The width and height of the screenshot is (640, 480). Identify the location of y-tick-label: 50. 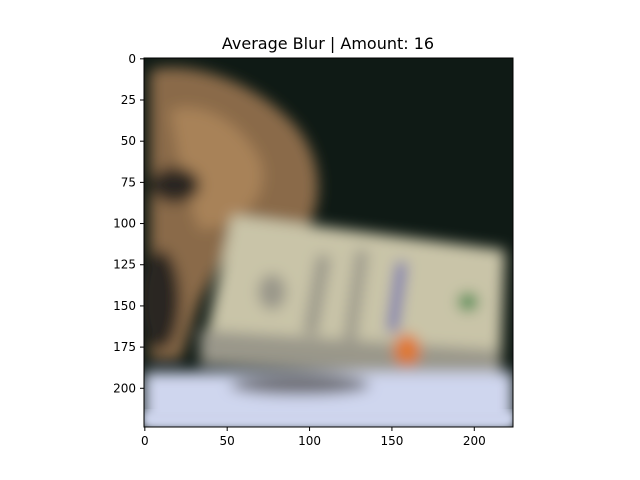
(128, 141).